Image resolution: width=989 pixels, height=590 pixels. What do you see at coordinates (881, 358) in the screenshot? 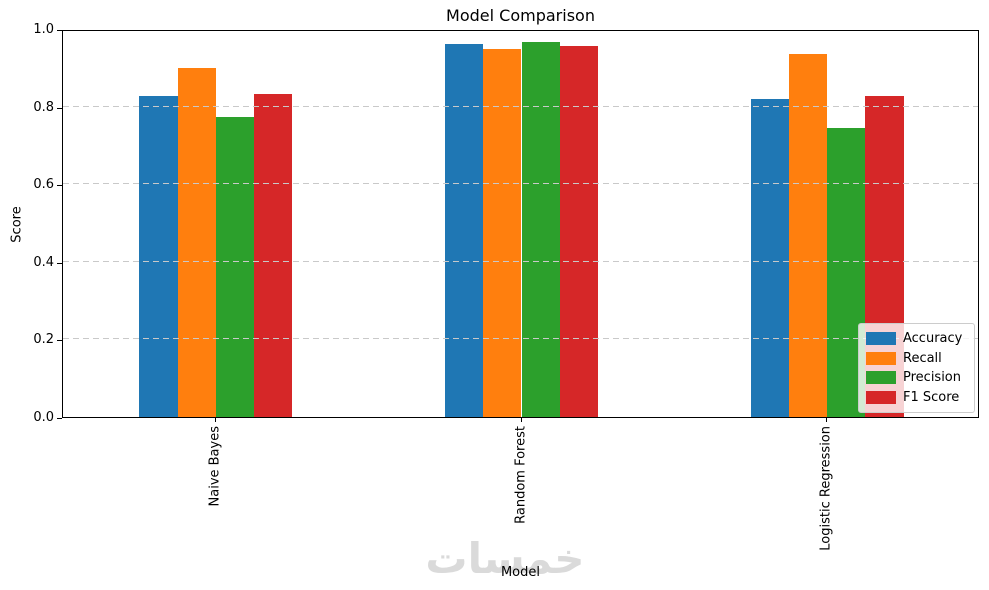
I see `legend-swatch-recall` at bounding box center [881, 358].